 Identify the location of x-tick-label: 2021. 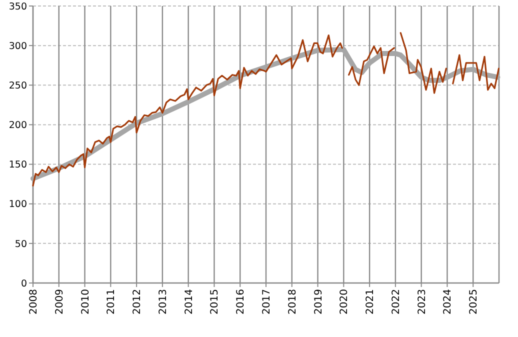
(370, 301).